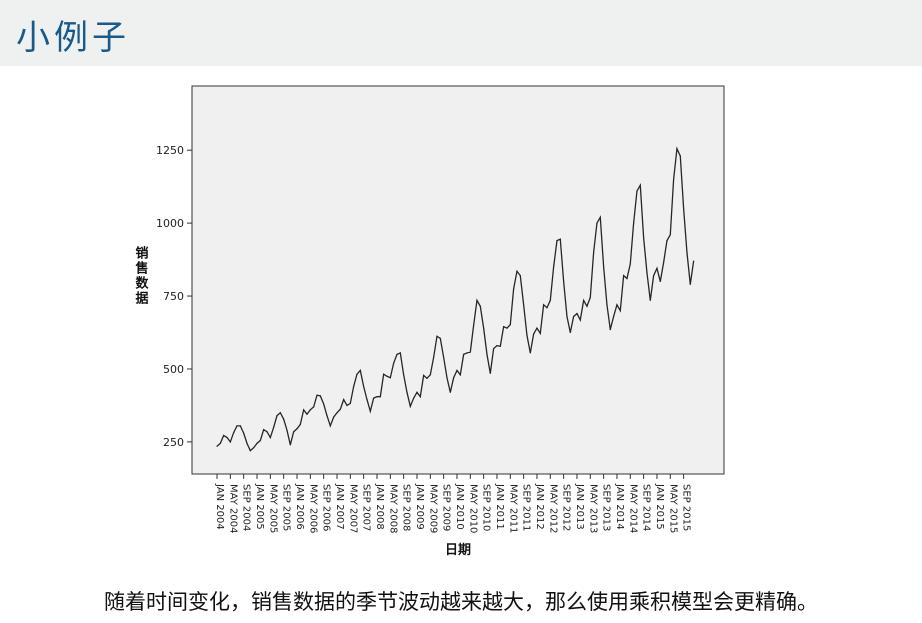 The height and width of the screenshot is (623, 922). I want to click on x-tick-label: MAY 2008, so click(392, 508).